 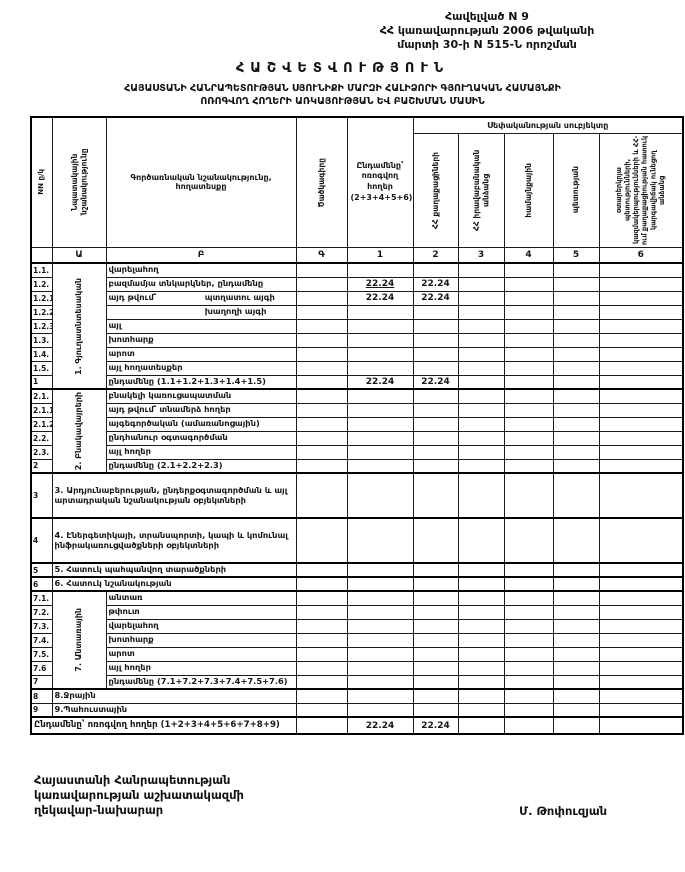 I want to click on table-row: 2.3. այլ հողեր, so click(x=357, y=452).